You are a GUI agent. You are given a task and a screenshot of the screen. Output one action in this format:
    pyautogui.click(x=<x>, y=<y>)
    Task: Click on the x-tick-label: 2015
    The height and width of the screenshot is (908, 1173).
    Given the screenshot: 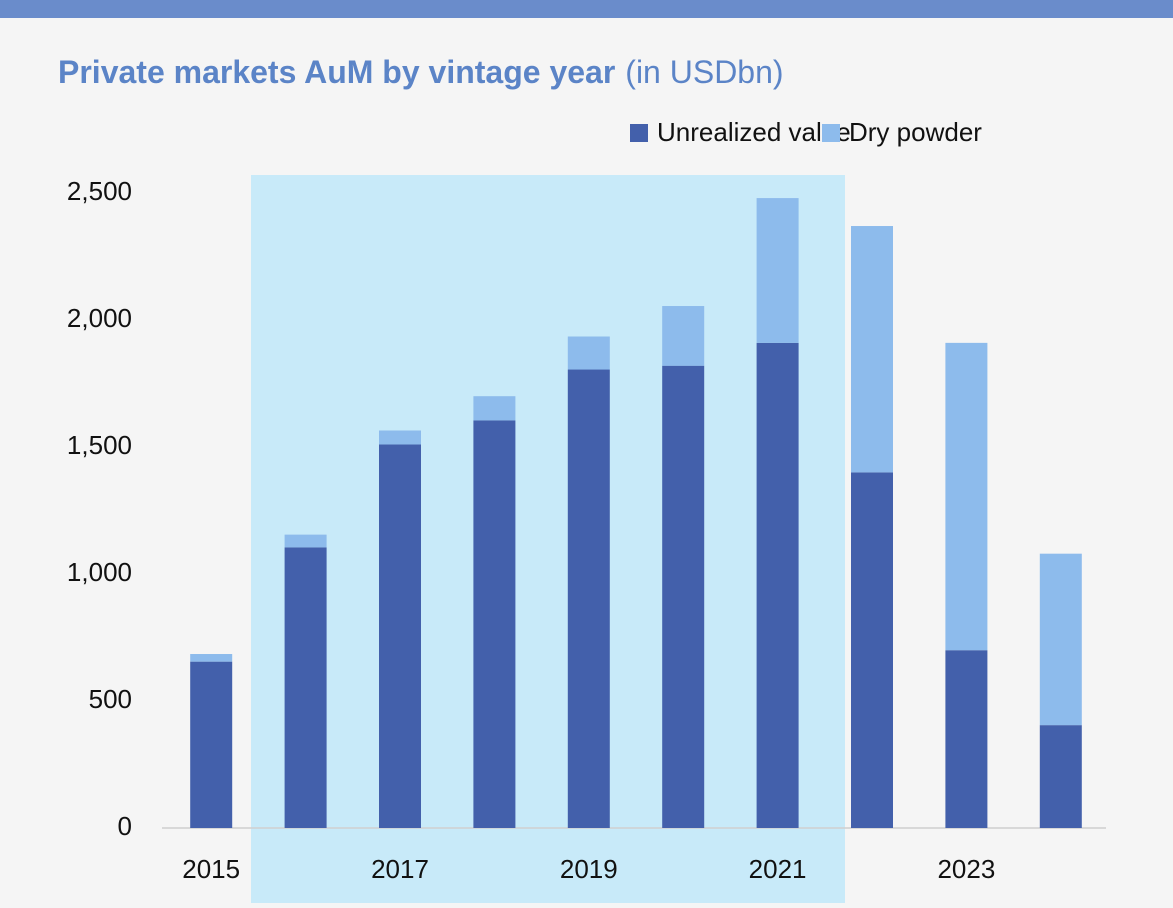 What is the action you would take?
    pyautogui.click(x=211, y=869)
    